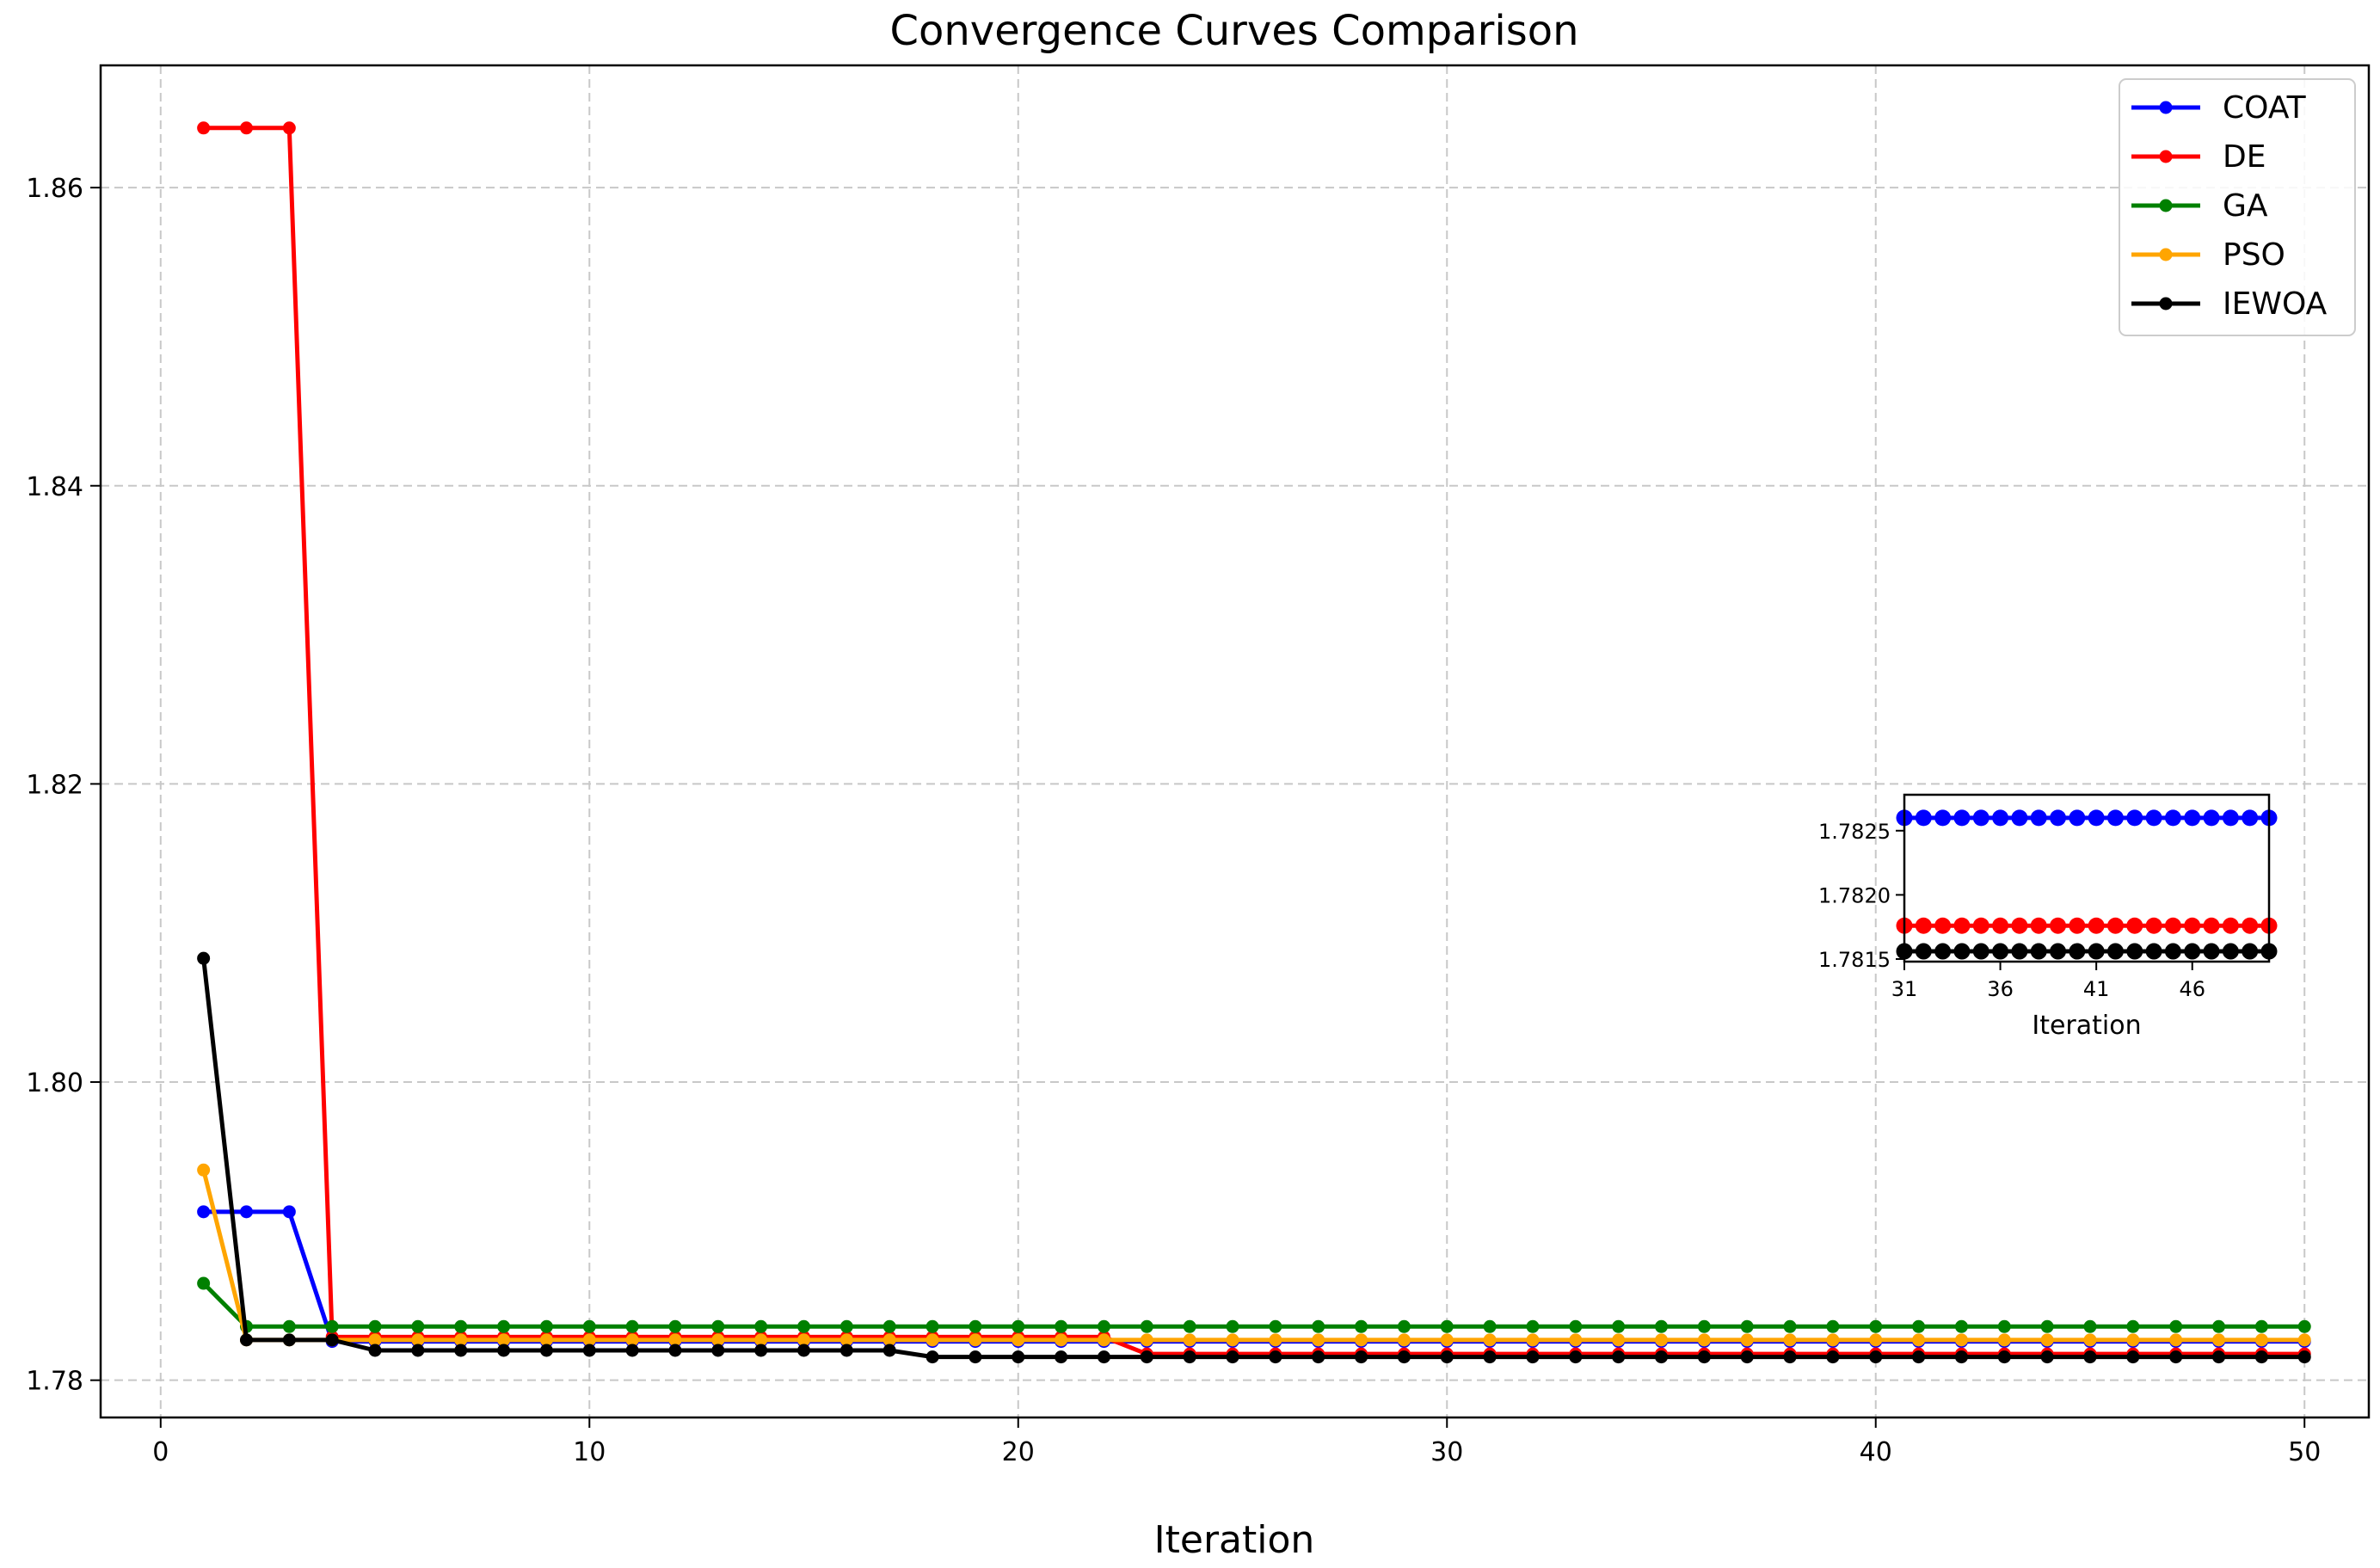 This screenshot has width=2380, height=1568. I want to click on inset-frame, so click(2087, 878).